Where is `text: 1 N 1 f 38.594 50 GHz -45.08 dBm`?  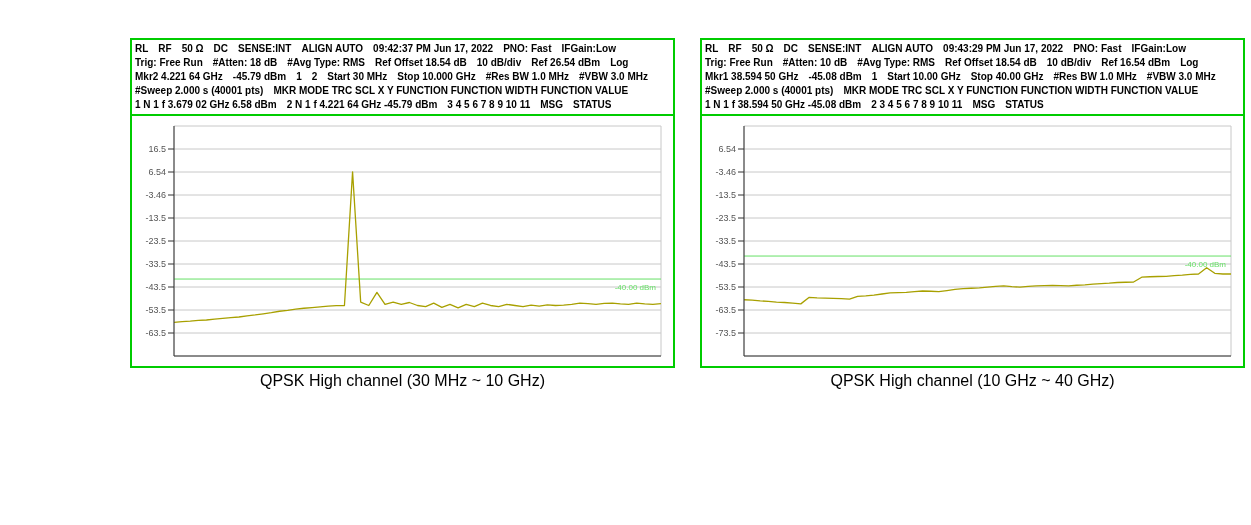
text: 1 N 1 f 38.594 50 GHz -45.08 dBm is located at coordinates (783, 105).